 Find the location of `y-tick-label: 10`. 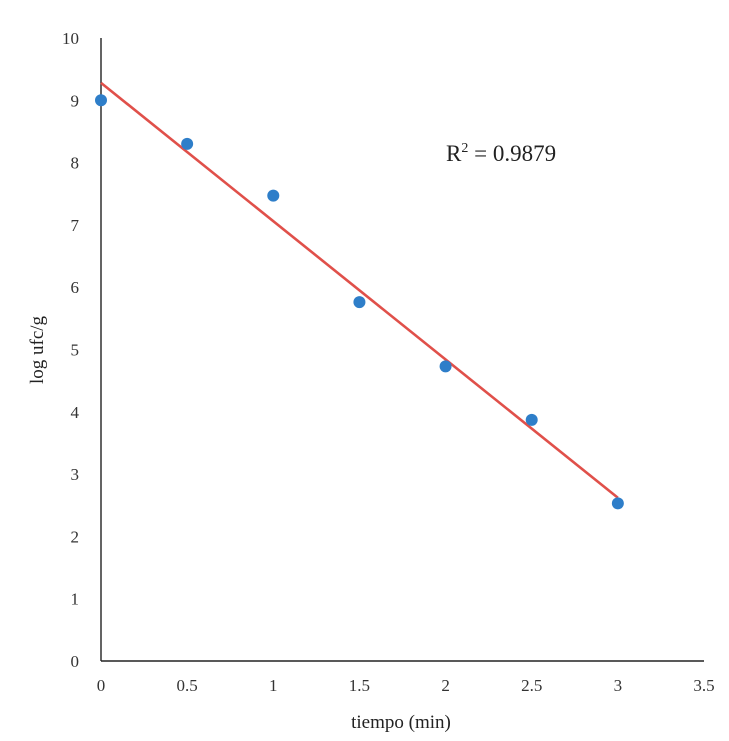

y-tick-label: 10 is located at coordinates (70, 38).